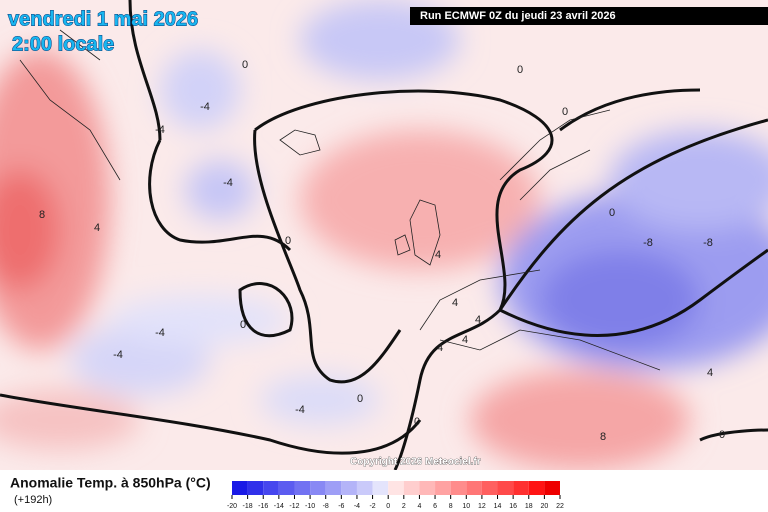 The image size is (768, 512). Describe the element at coordinates (498, 506) in the screenshot. I see `colorbar-tick-label: 14` at that location.